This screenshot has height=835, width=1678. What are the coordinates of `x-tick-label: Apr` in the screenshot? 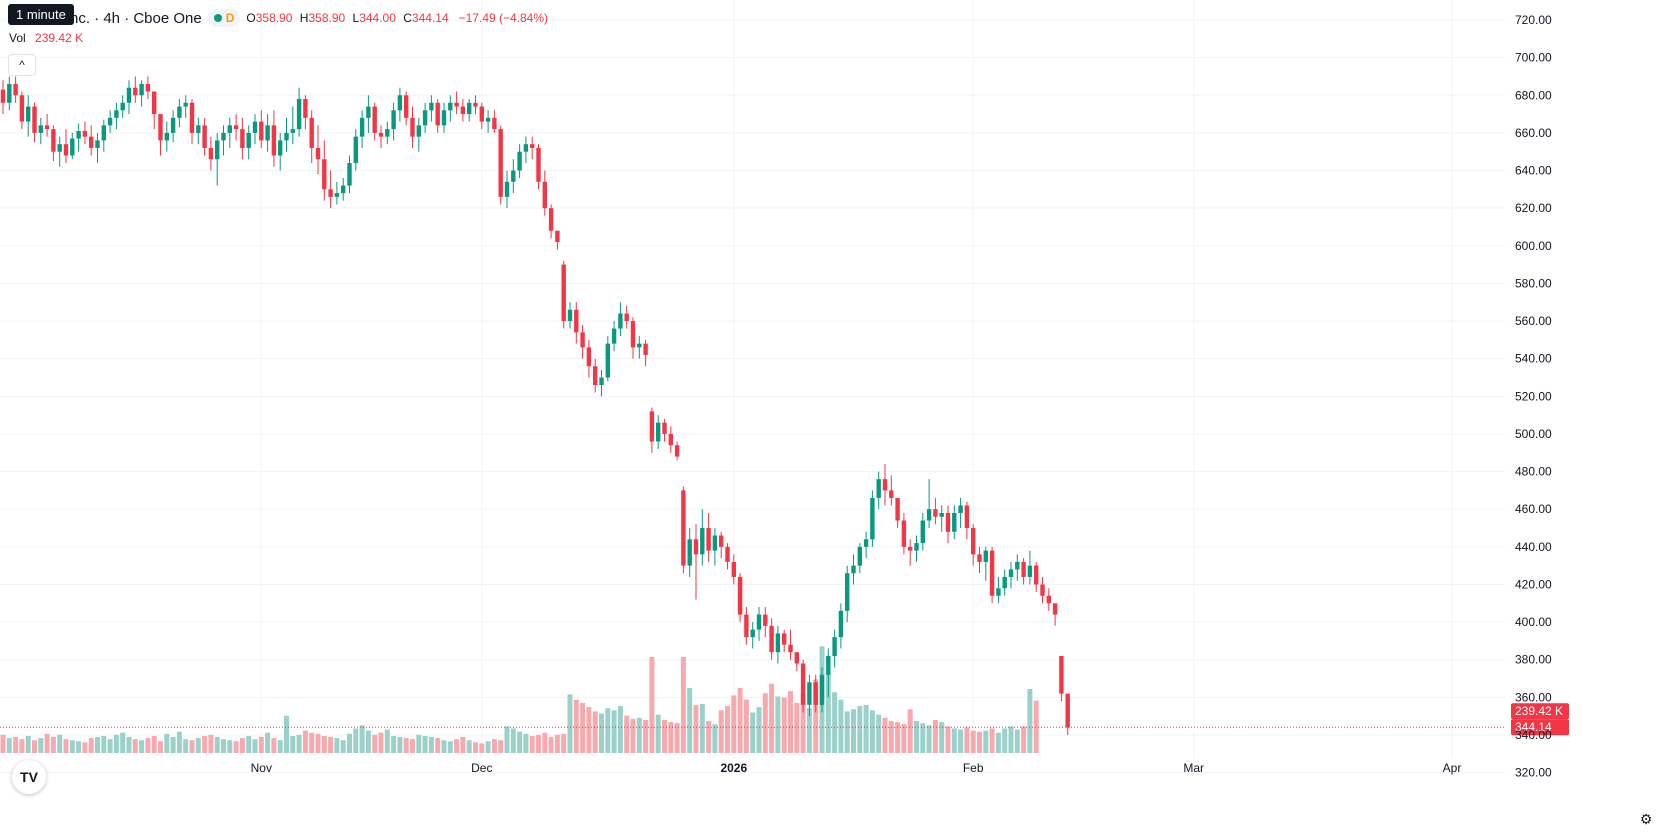 It's located at (1452, 768).